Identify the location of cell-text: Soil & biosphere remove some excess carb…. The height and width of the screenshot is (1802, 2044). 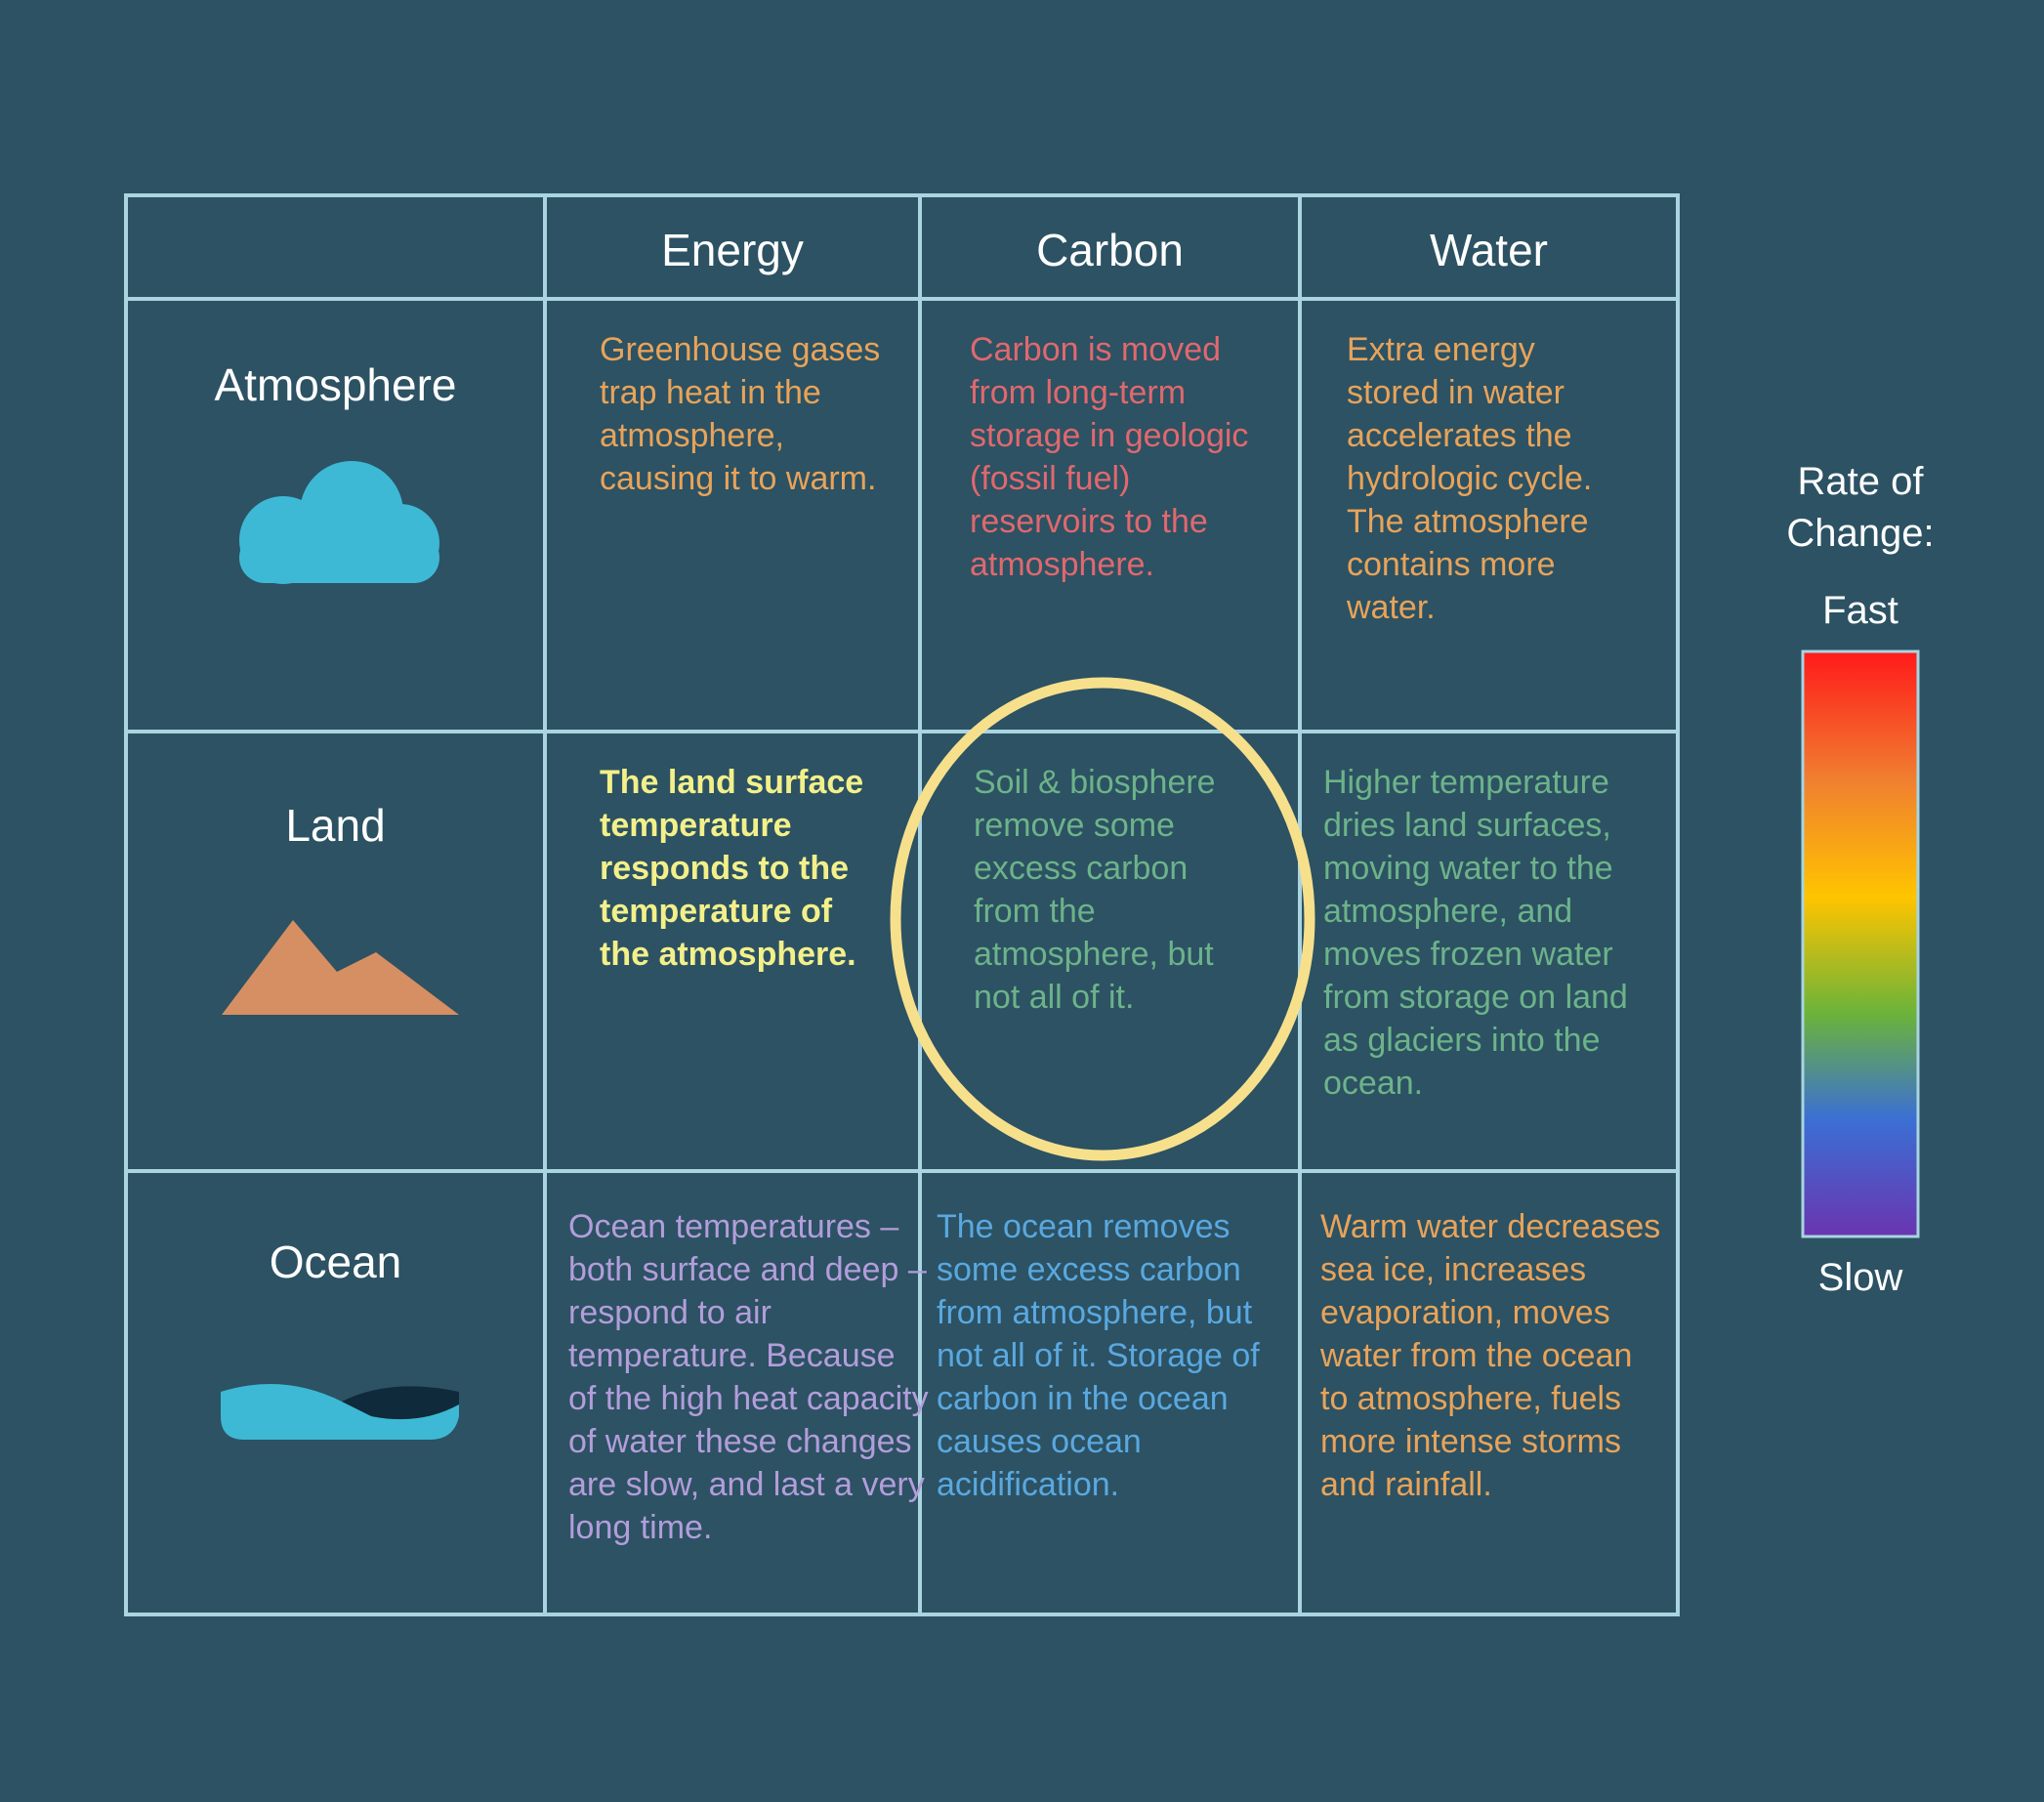
(1095, 890).